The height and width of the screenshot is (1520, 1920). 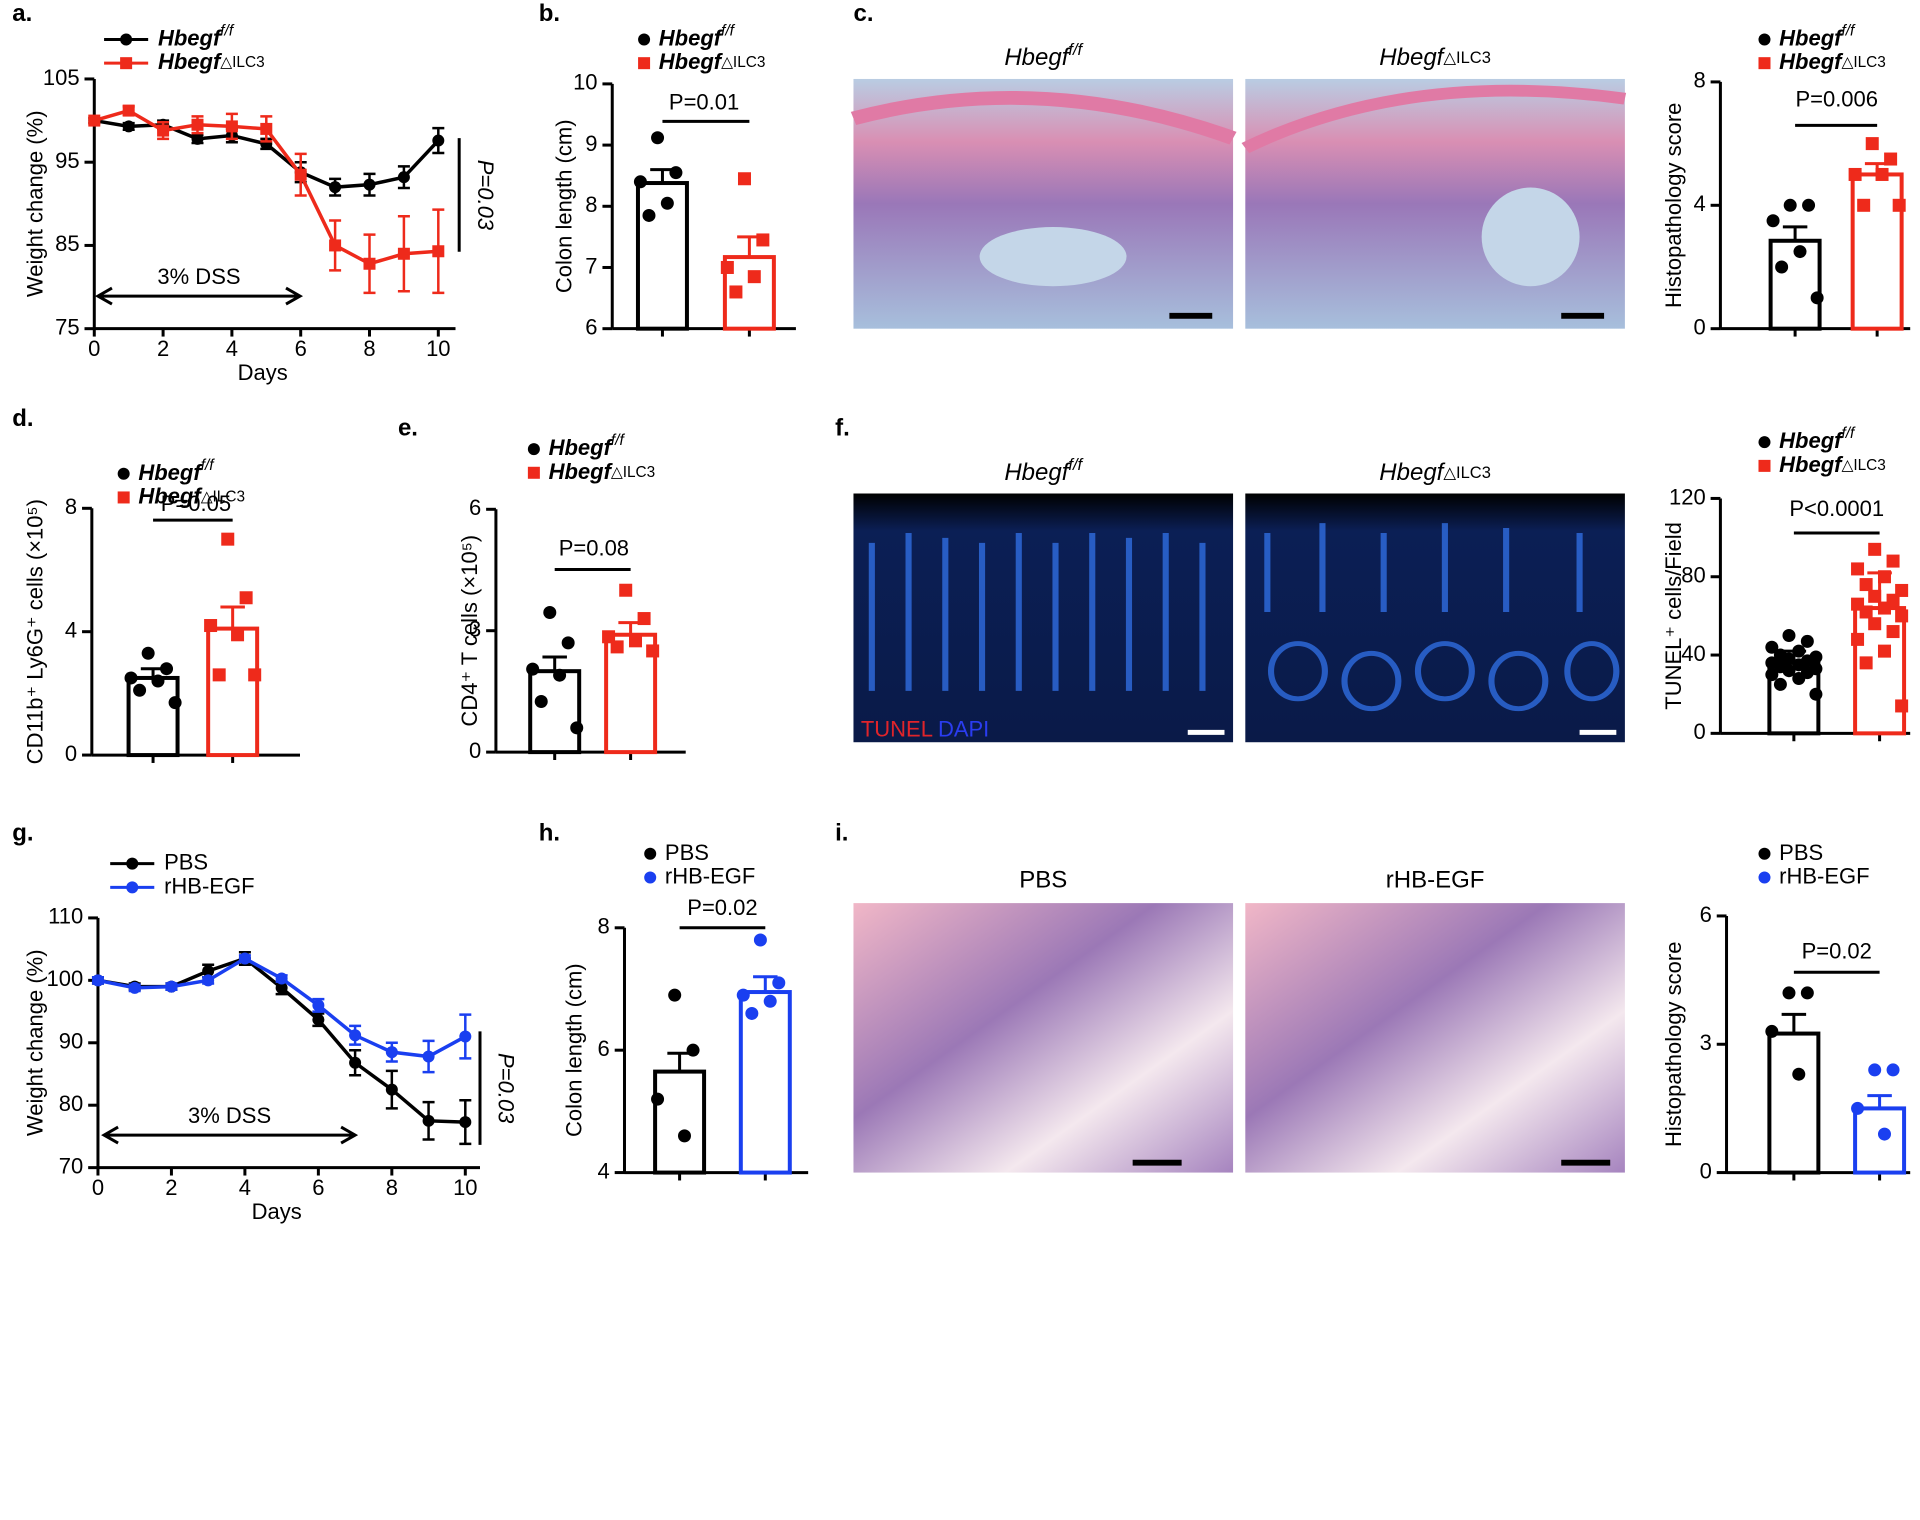 I want to click on y-tick-label: 110, so click(x=65, y=916).